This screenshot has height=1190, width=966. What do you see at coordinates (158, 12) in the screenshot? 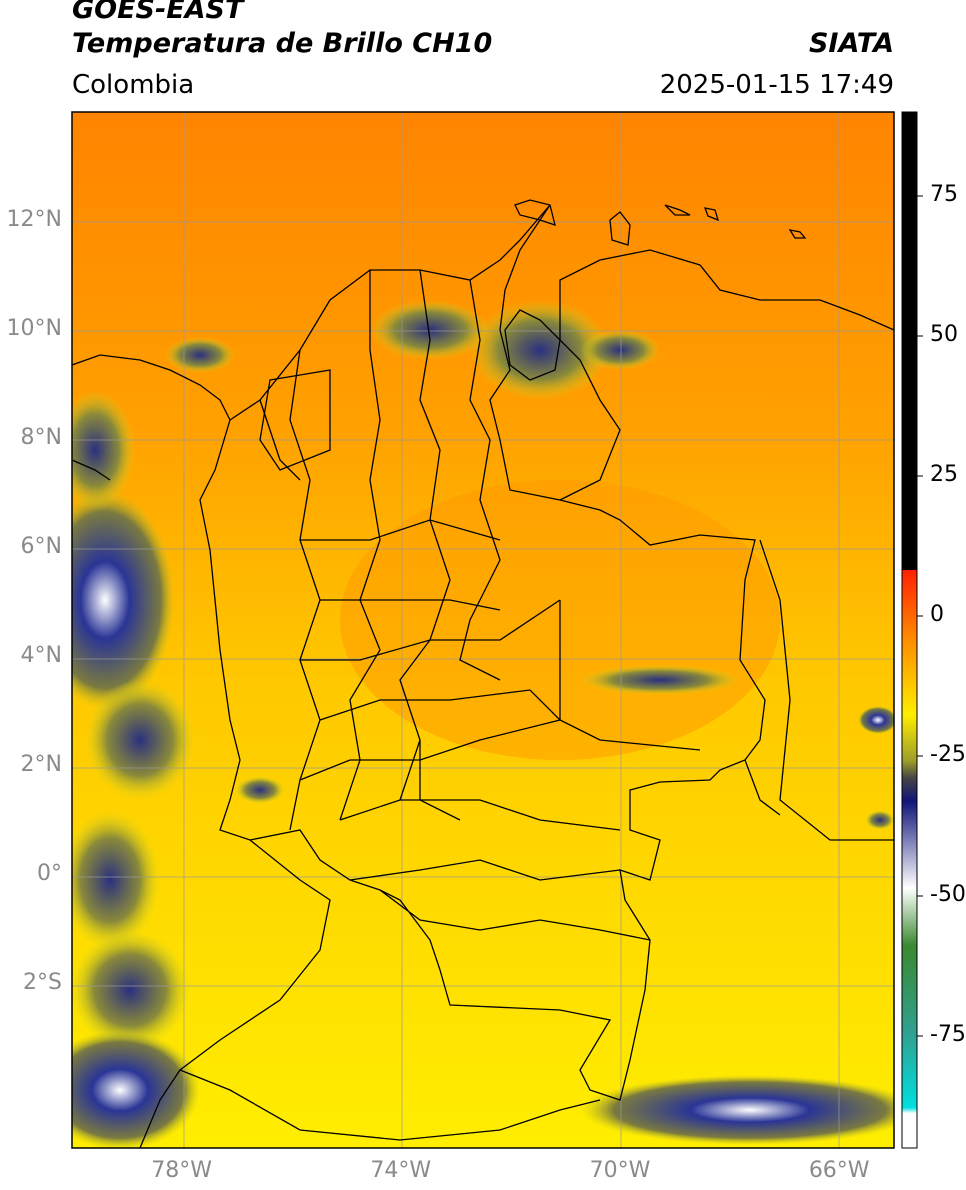
I see `satellite-title: GOES-EAST` at bounding box center [158, 12].